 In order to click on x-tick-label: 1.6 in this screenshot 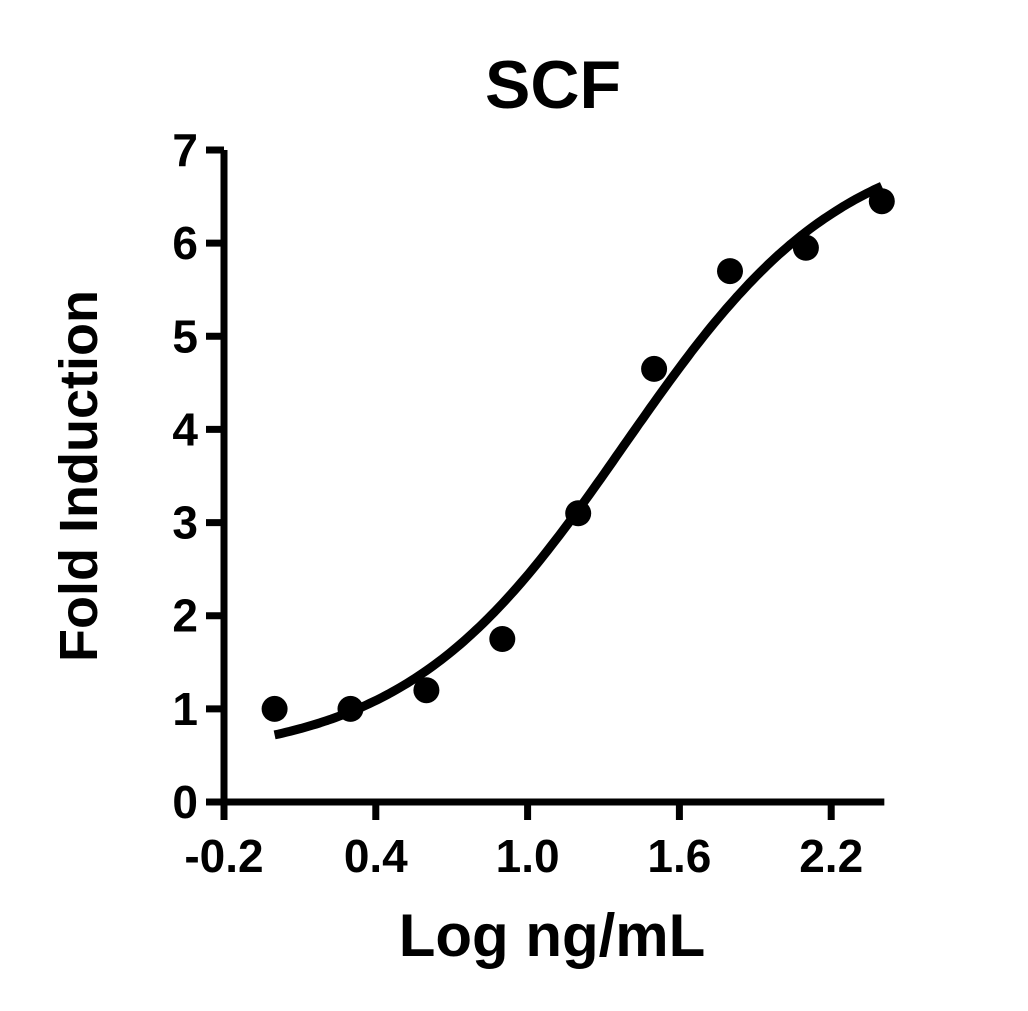, I will do `click(679, 856)`.